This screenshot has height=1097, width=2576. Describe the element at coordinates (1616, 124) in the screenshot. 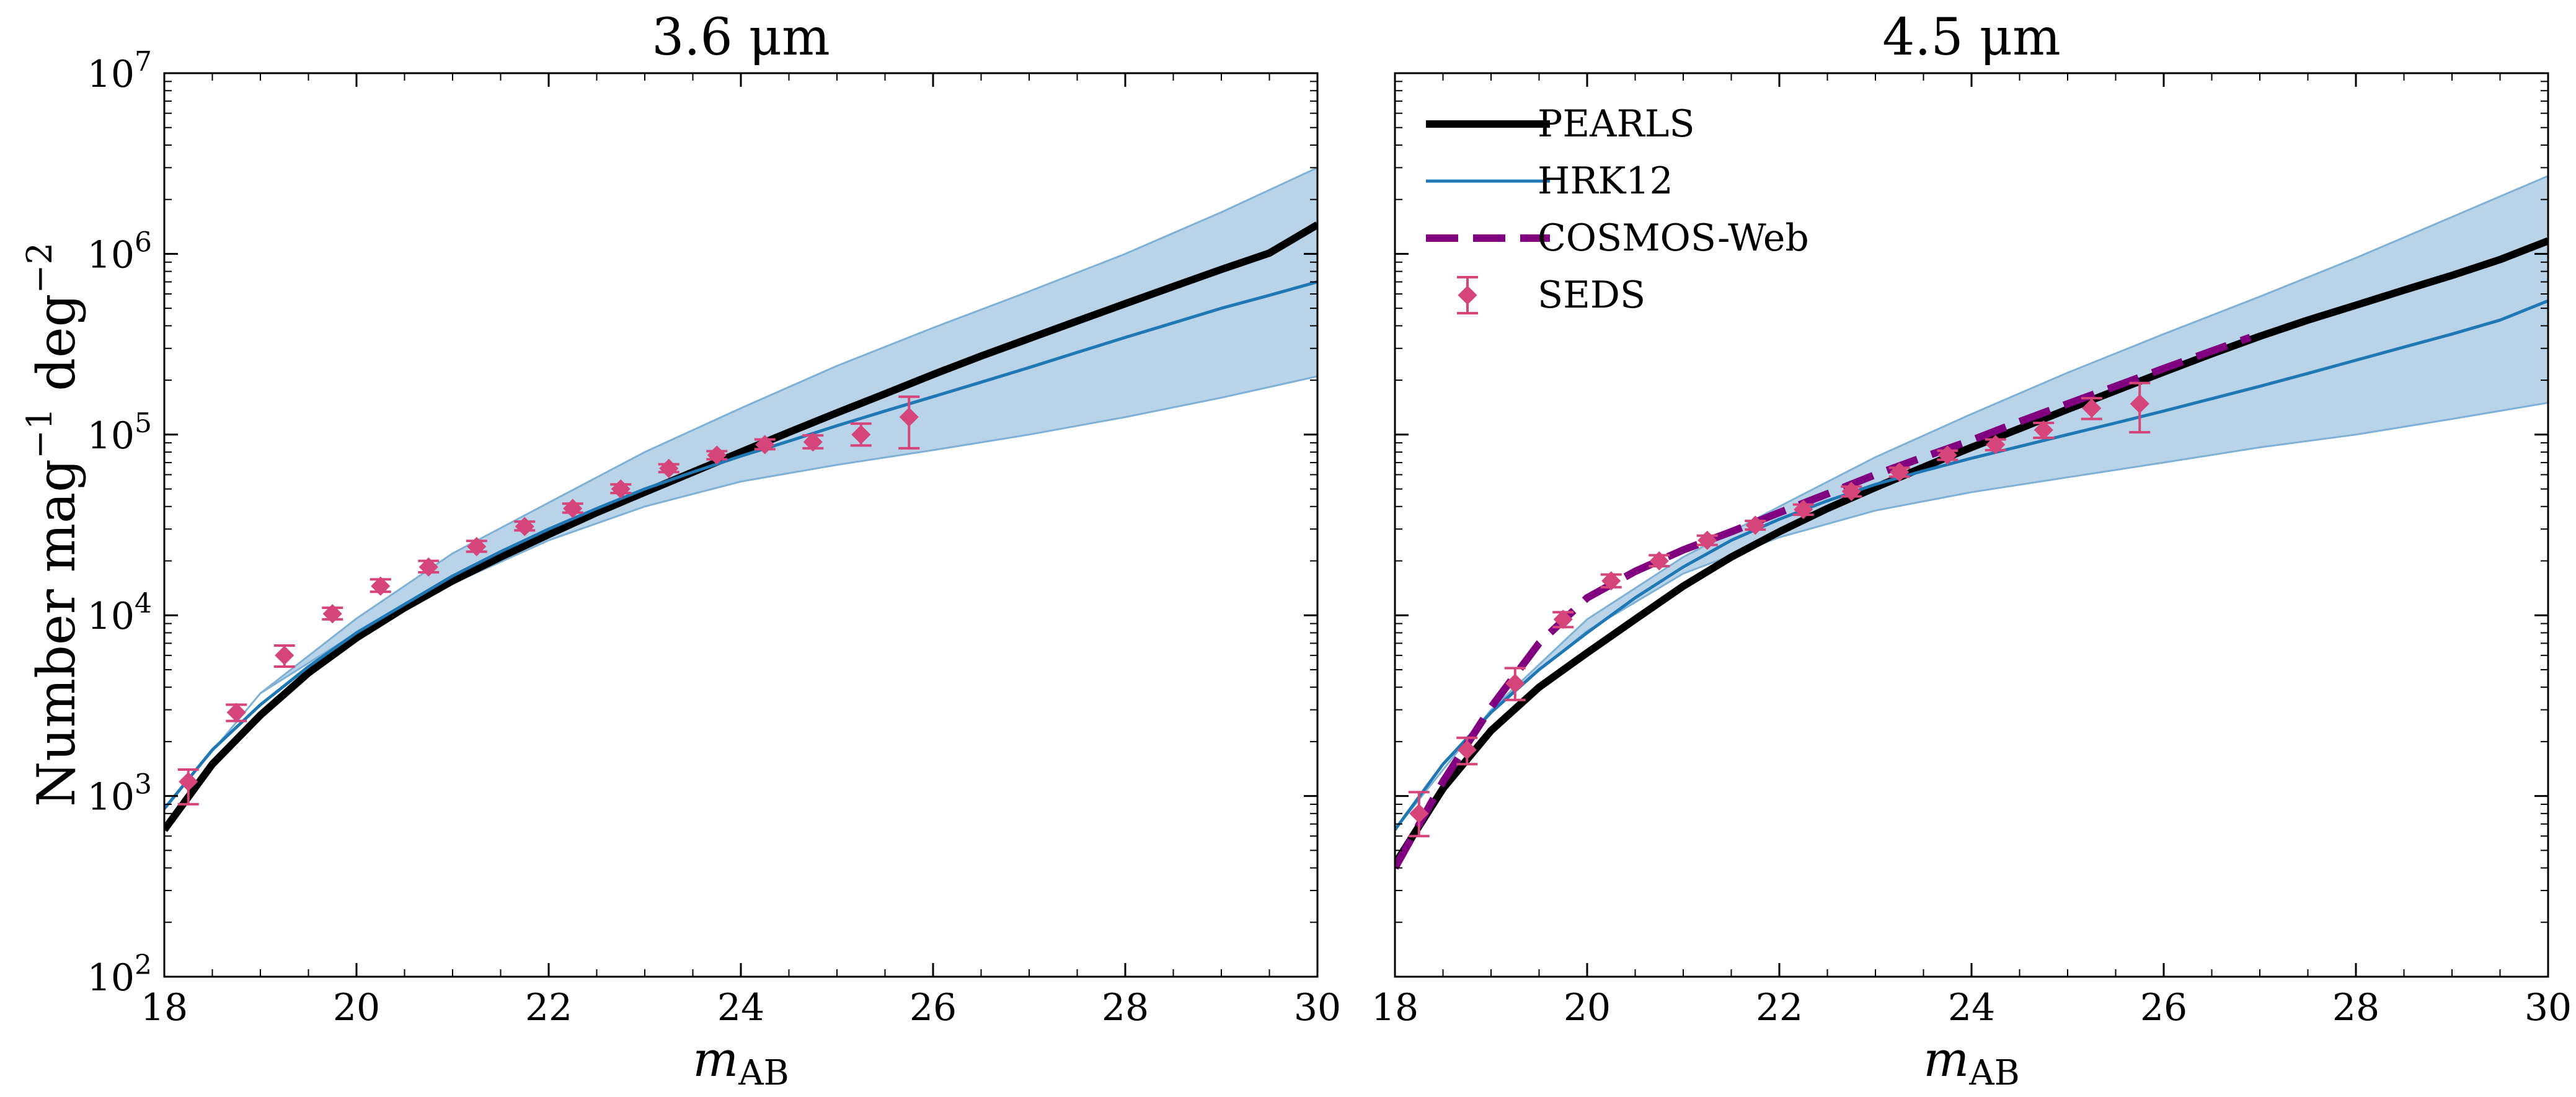

I see `legend-label: PEARLS` at that location.